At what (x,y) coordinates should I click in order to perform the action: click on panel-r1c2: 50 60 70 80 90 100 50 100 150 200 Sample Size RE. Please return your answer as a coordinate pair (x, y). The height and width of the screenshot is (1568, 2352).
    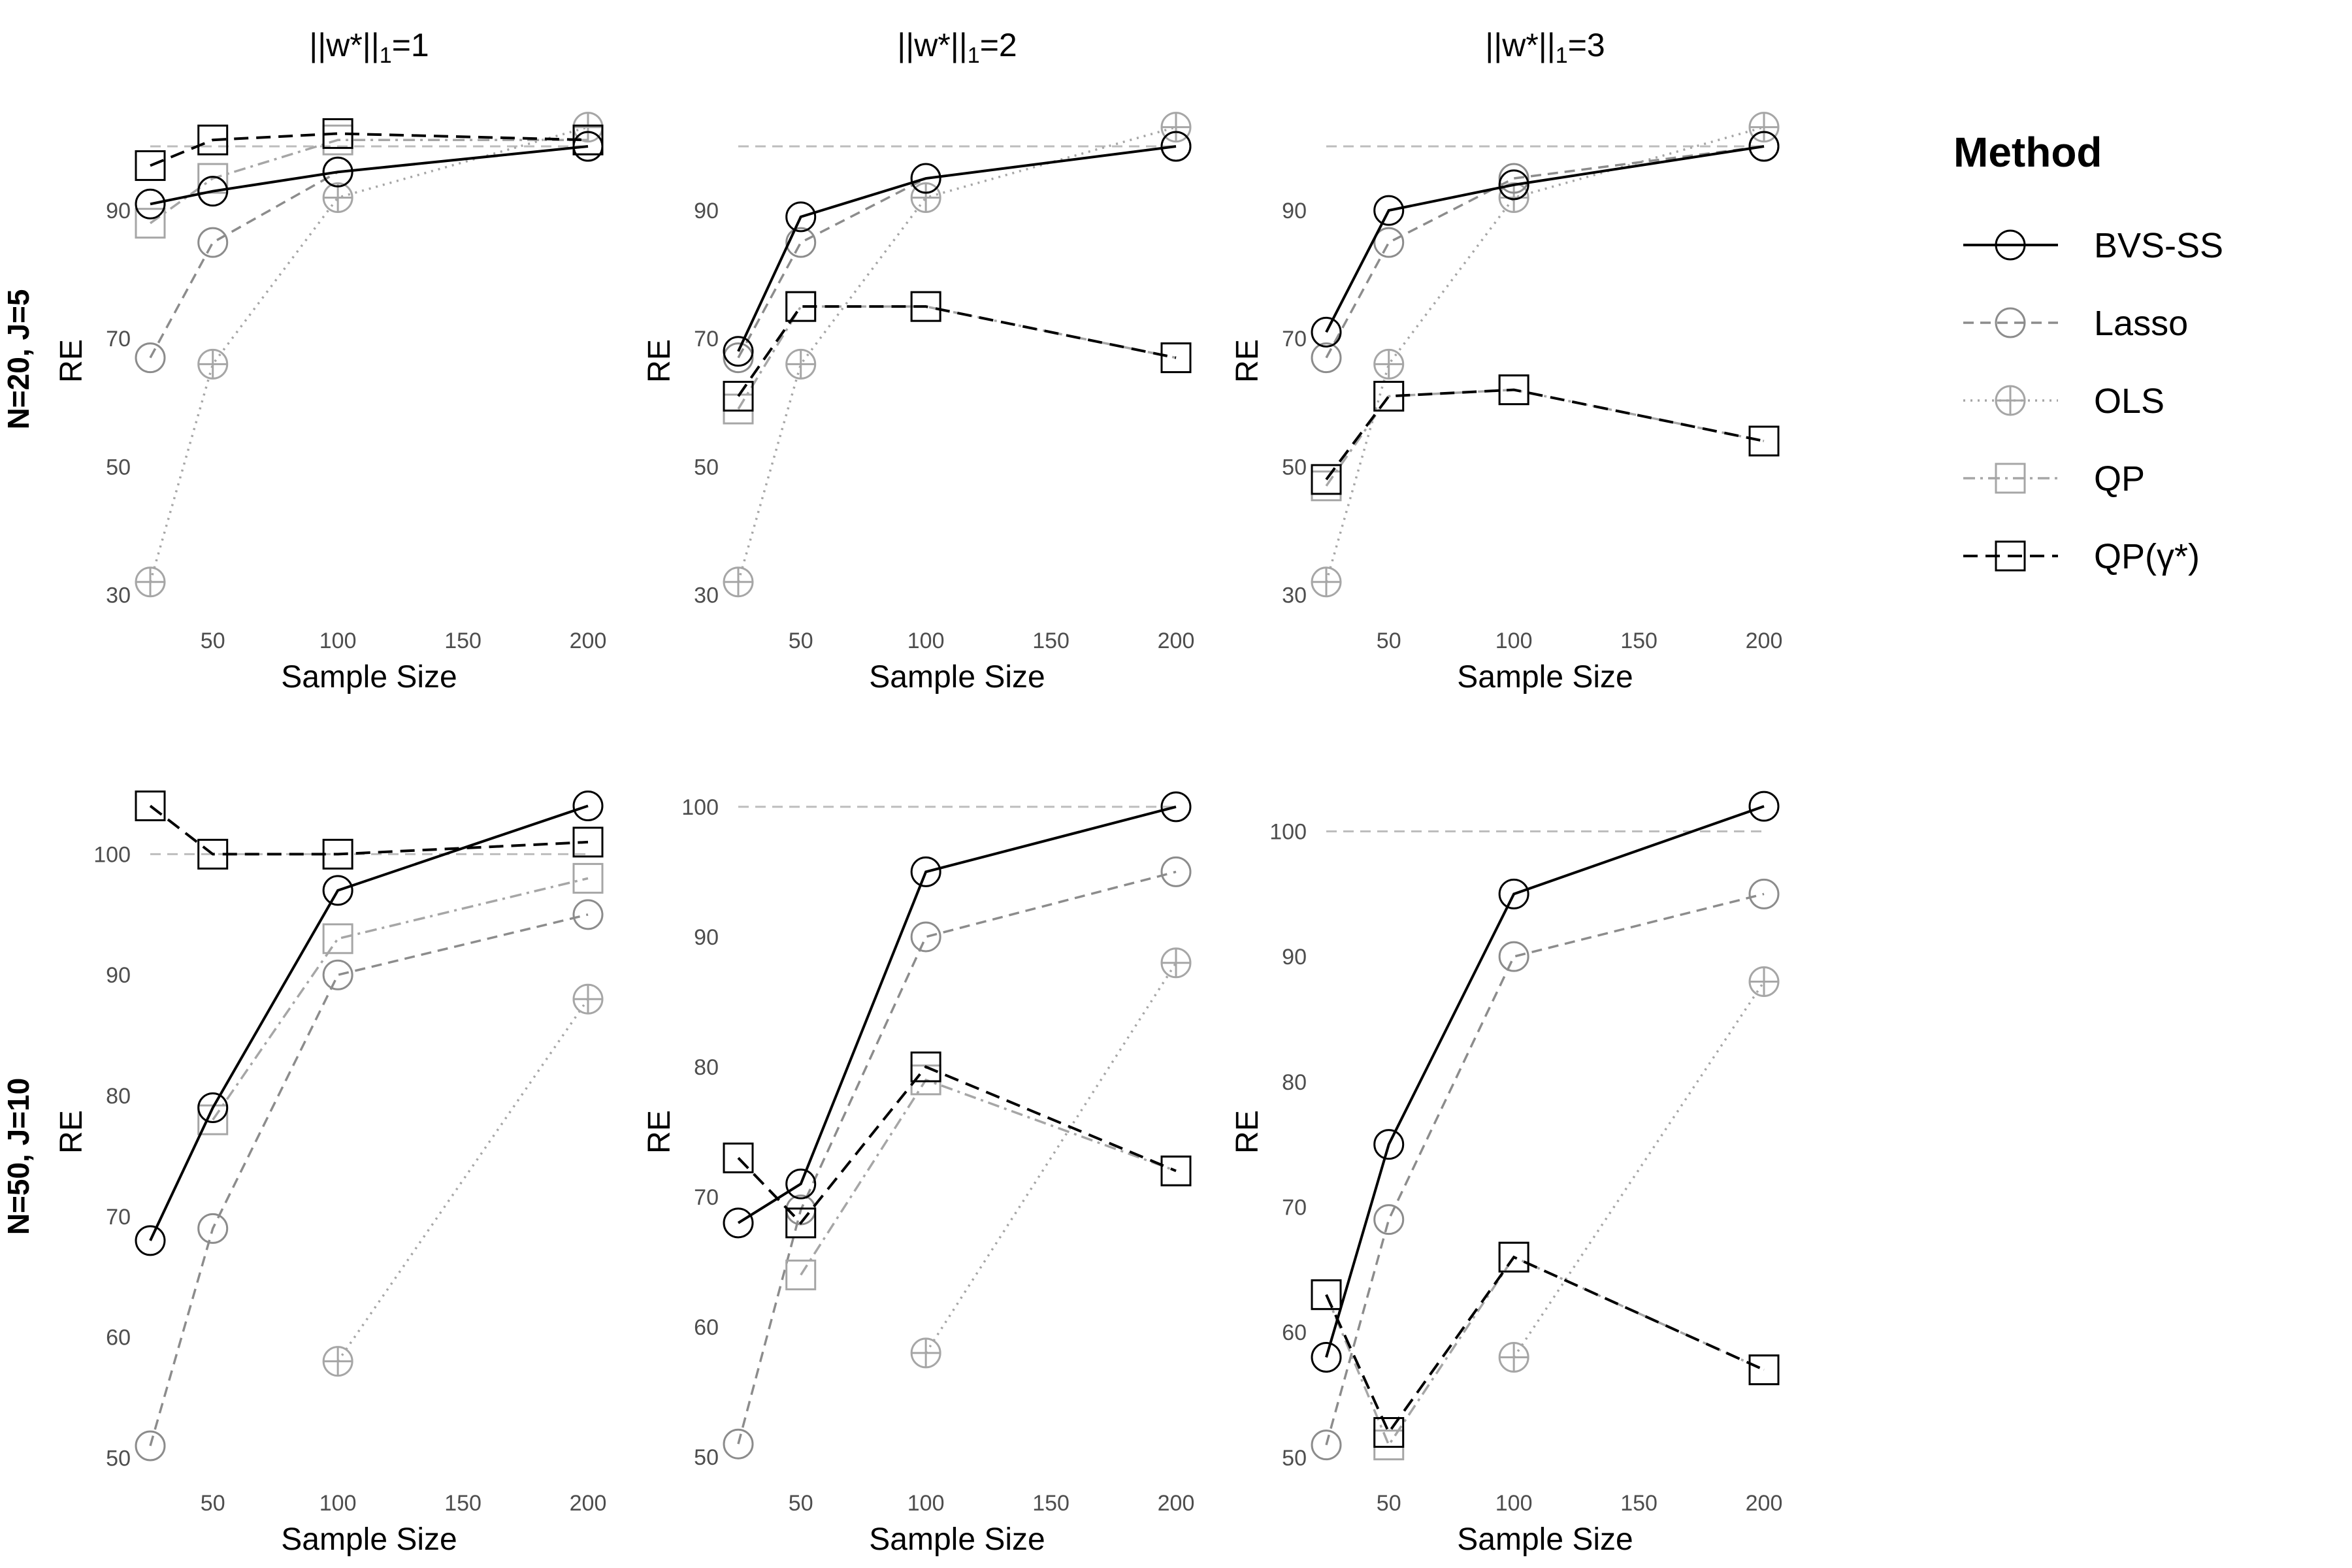
    Looking at the image, I should click on (1506, 1174).